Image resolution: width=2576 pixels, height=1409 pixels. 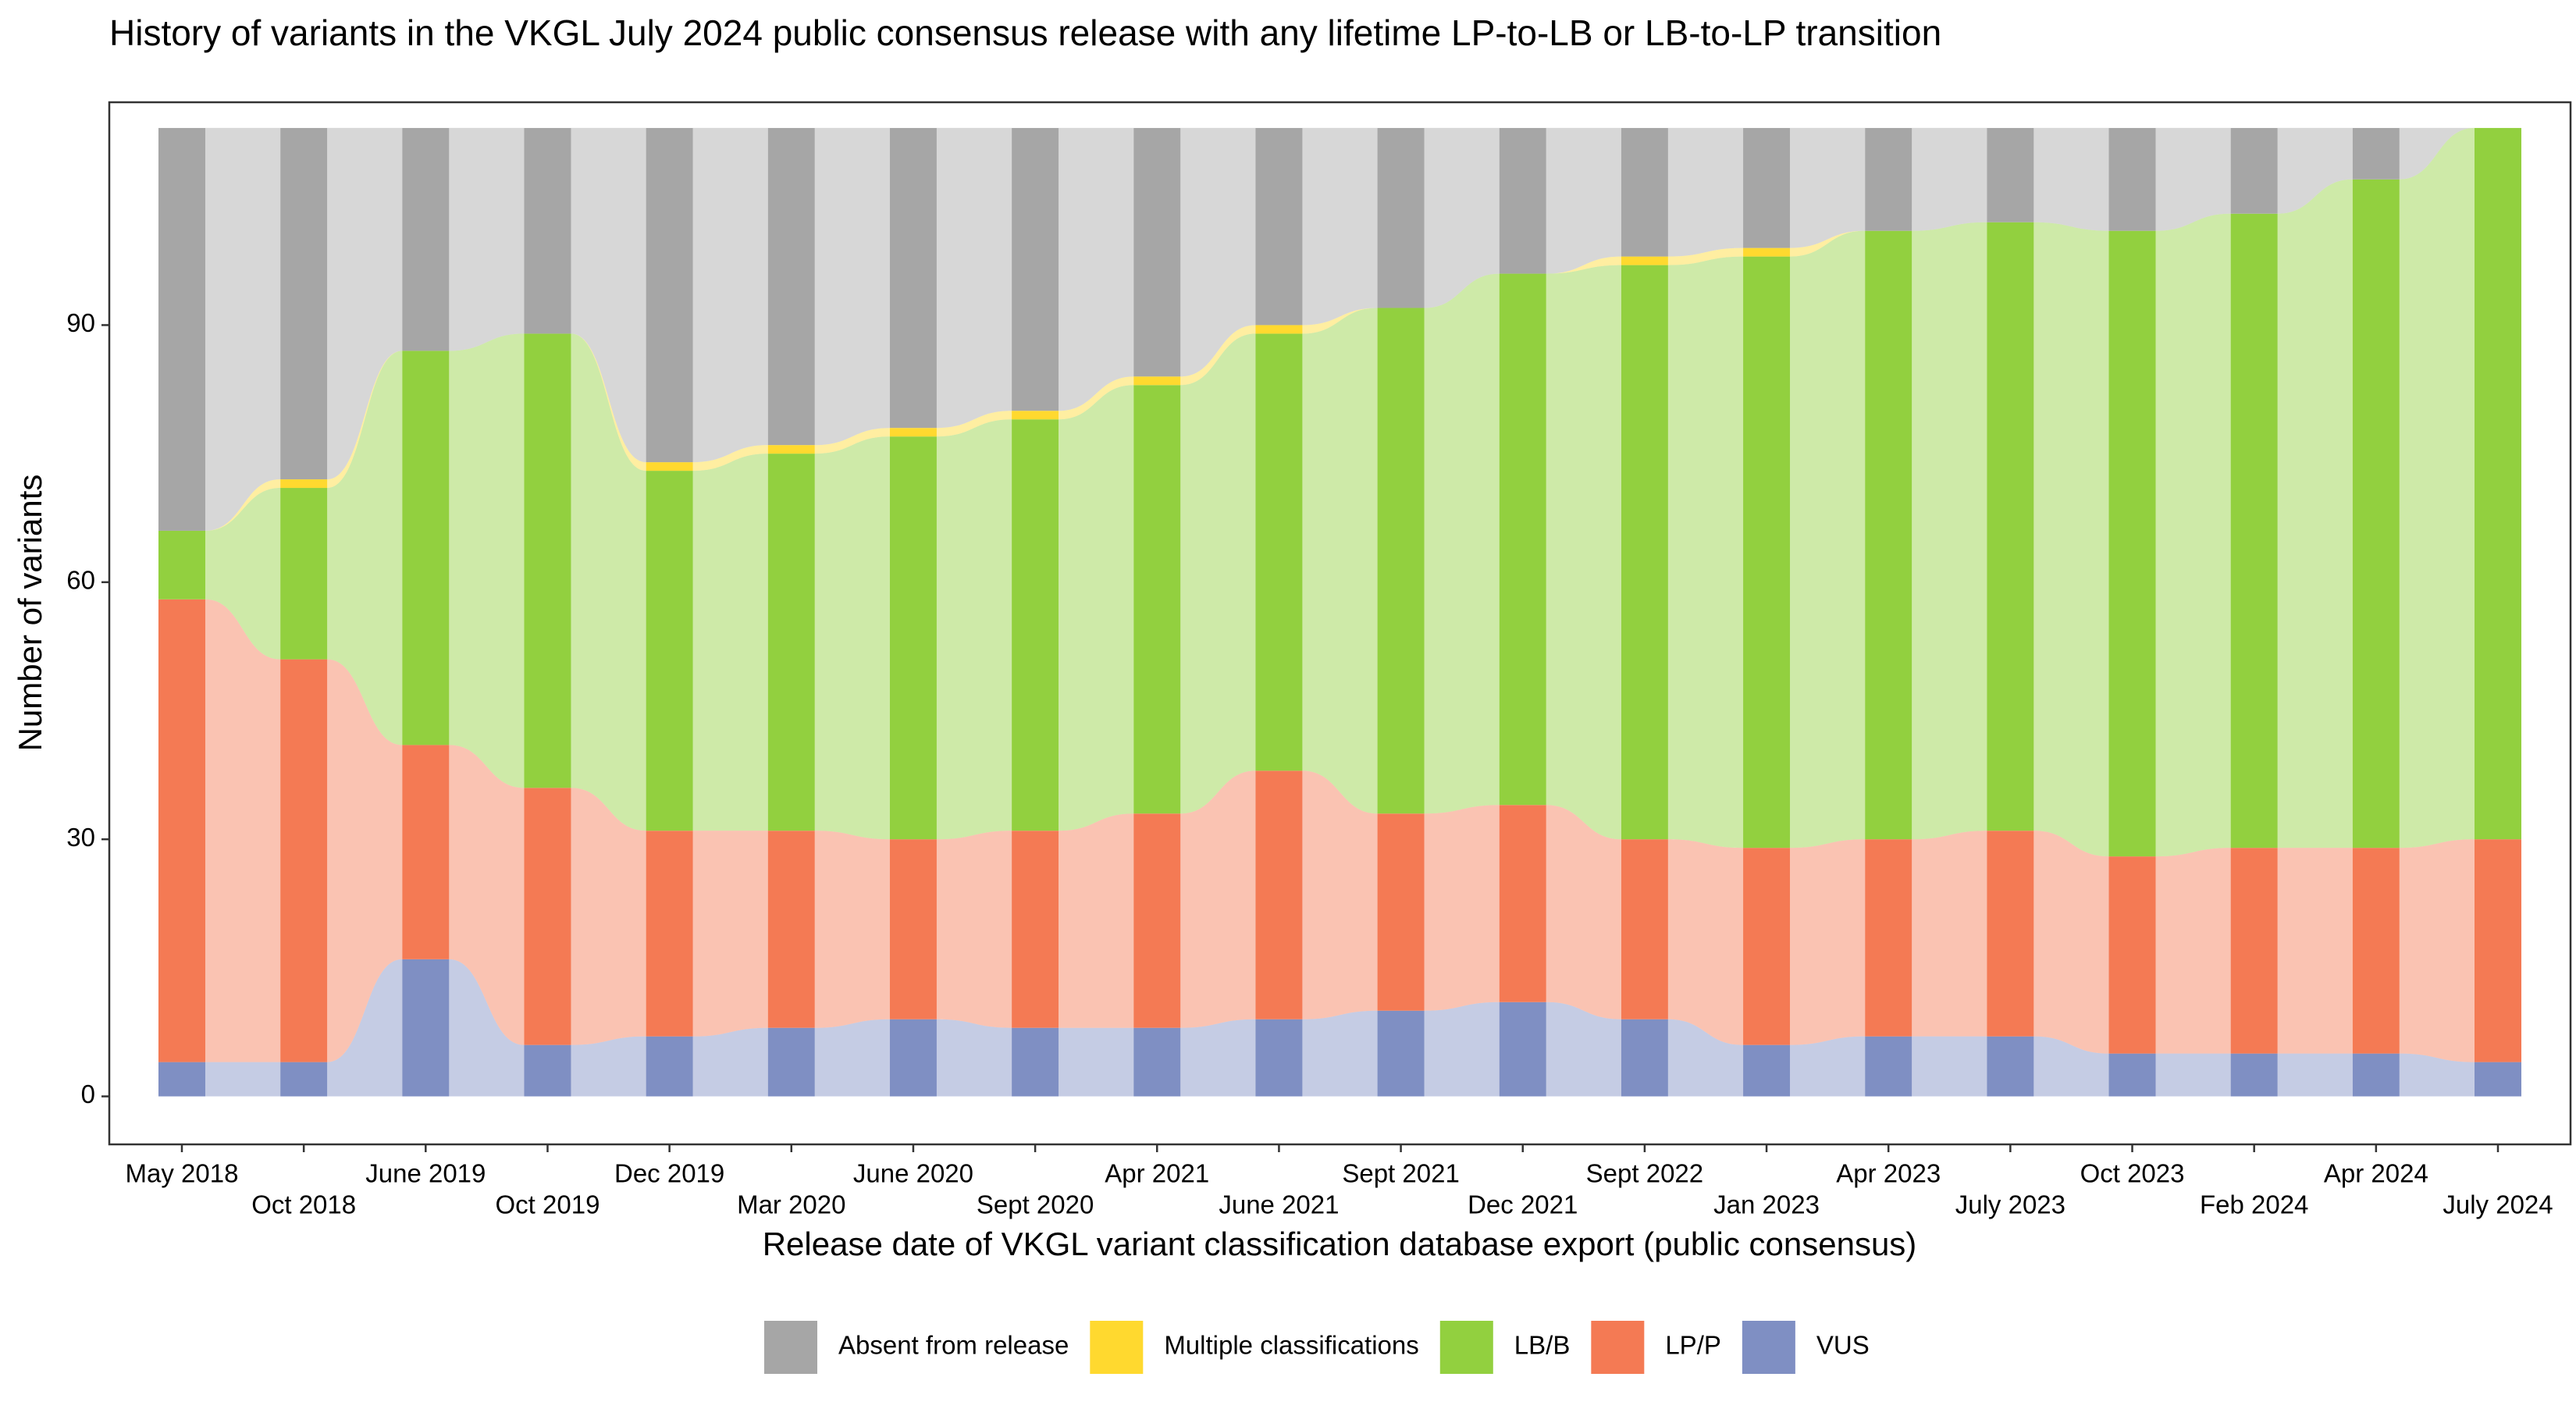 What do you see at coordinates (2376, 1173) in the screenshot?
I see `x-tick-label: Apr 2024` at bounding box center [2376, 1173].